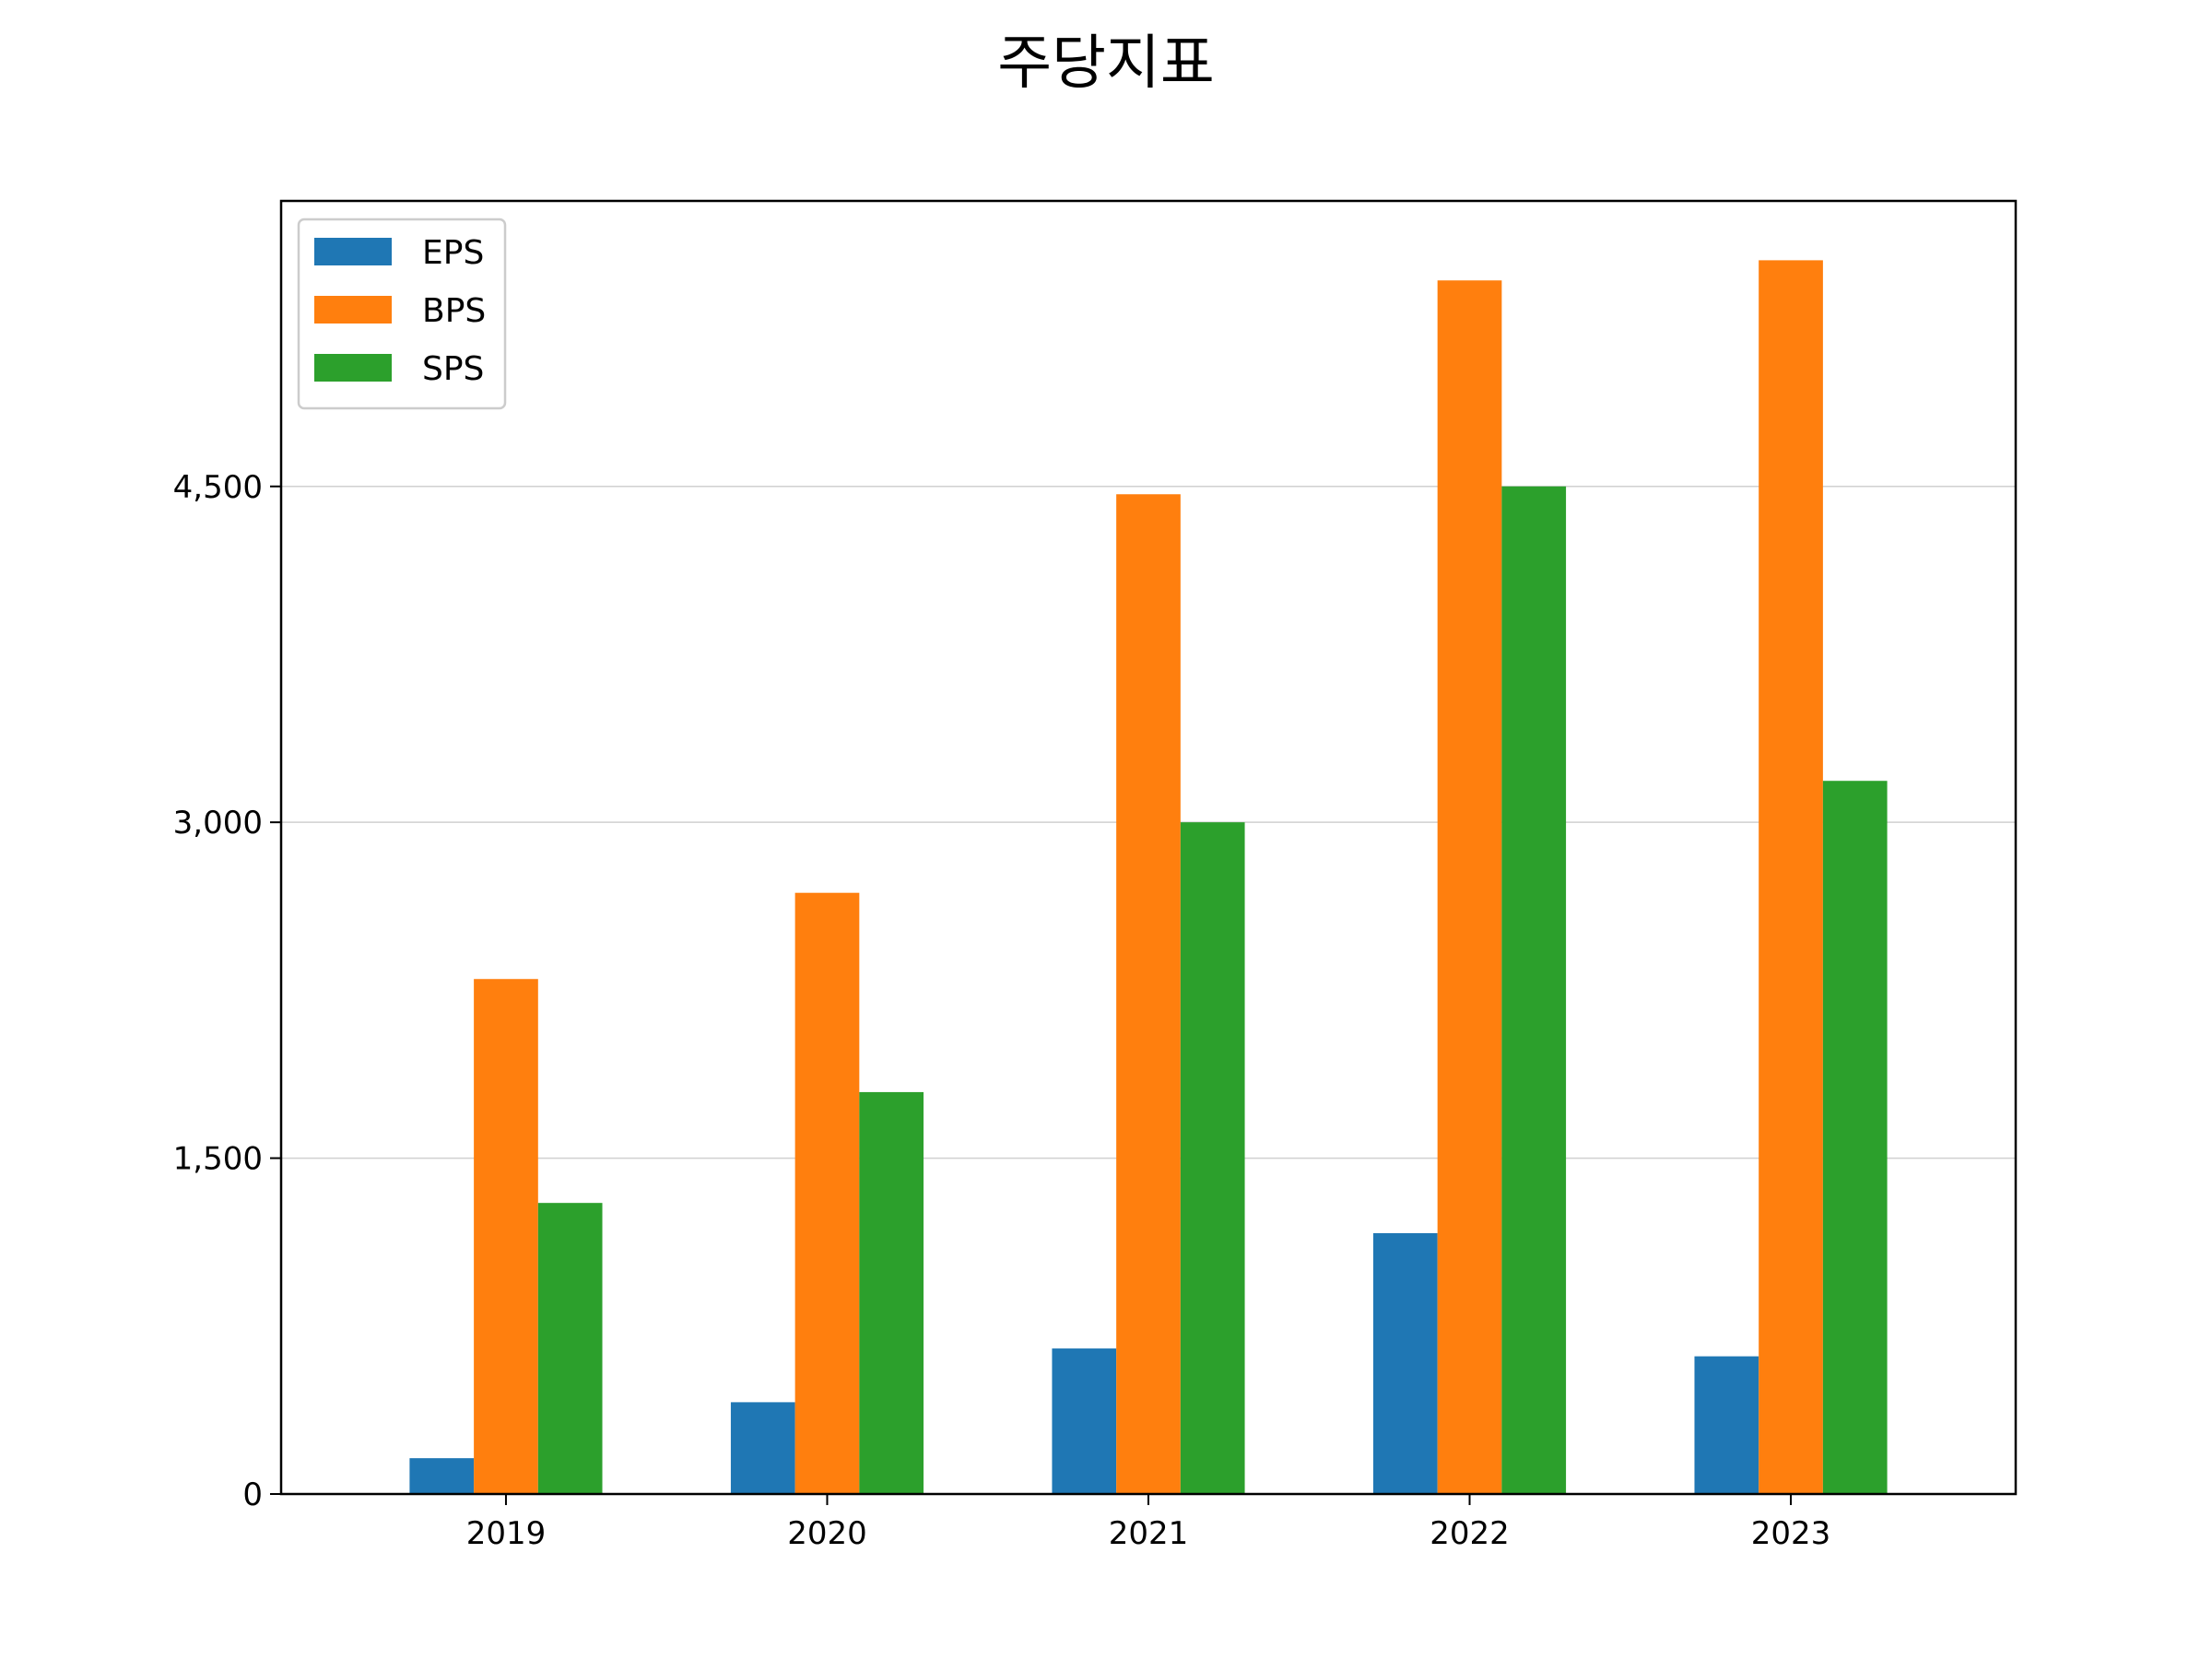  I want to click on legend-label-eps: EPS, so click(453, 253).